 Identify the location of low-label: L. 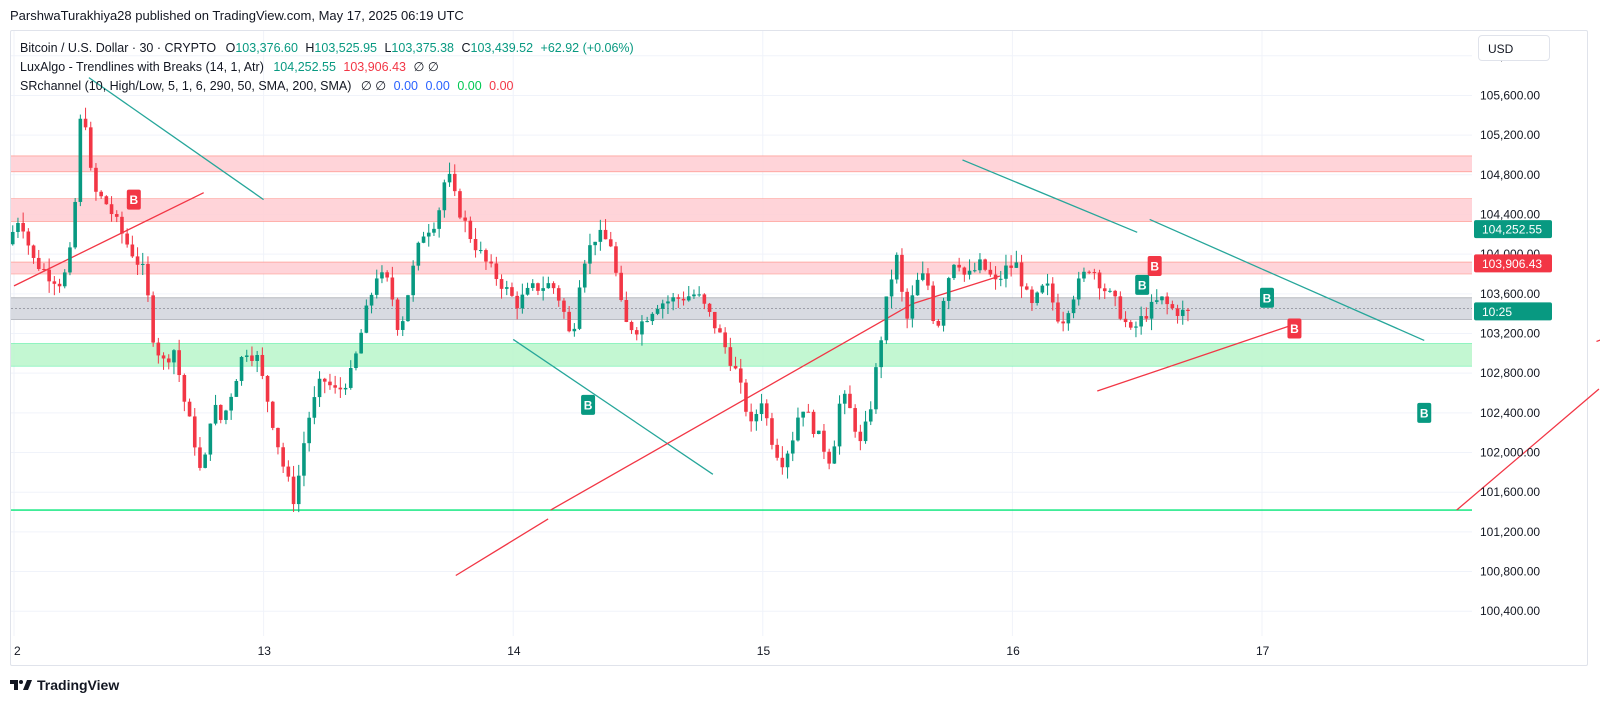
(388, 48).